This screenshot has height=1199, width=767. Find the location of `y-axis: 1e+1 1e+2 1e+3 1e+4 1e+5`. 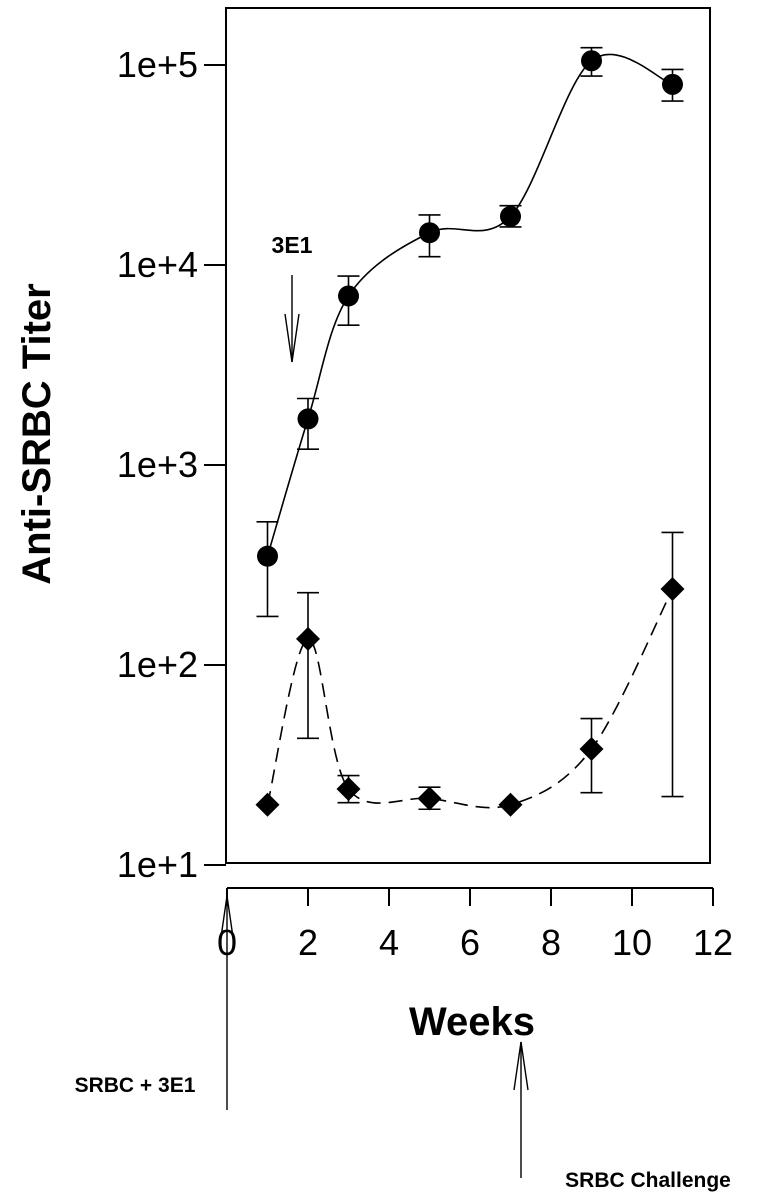

y-axis: 1e+1 1e+2 1e+3 1e+4 1e+5 is located at coordinates (171, 464).